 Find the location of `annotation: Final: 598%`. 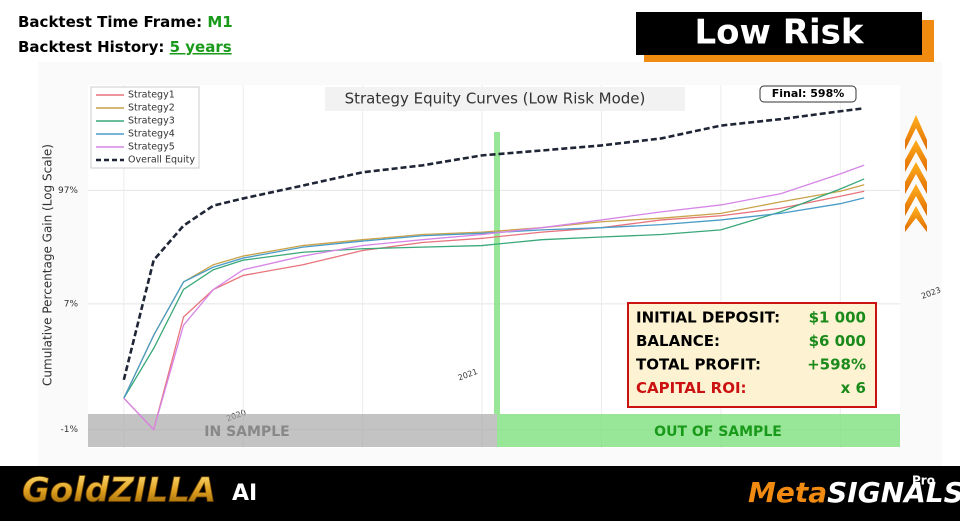

annotation: Final: 598% is located at coordinates (808, 93).